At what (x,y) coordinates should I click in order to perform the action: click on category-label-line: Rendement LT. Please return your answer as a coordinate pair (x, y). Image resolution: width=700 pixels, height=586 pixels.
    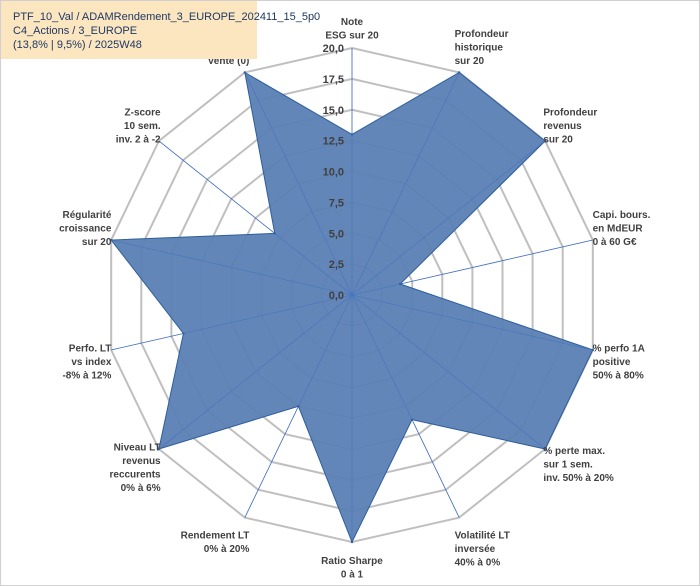
    Looking at the image, I should click on (215, 536).